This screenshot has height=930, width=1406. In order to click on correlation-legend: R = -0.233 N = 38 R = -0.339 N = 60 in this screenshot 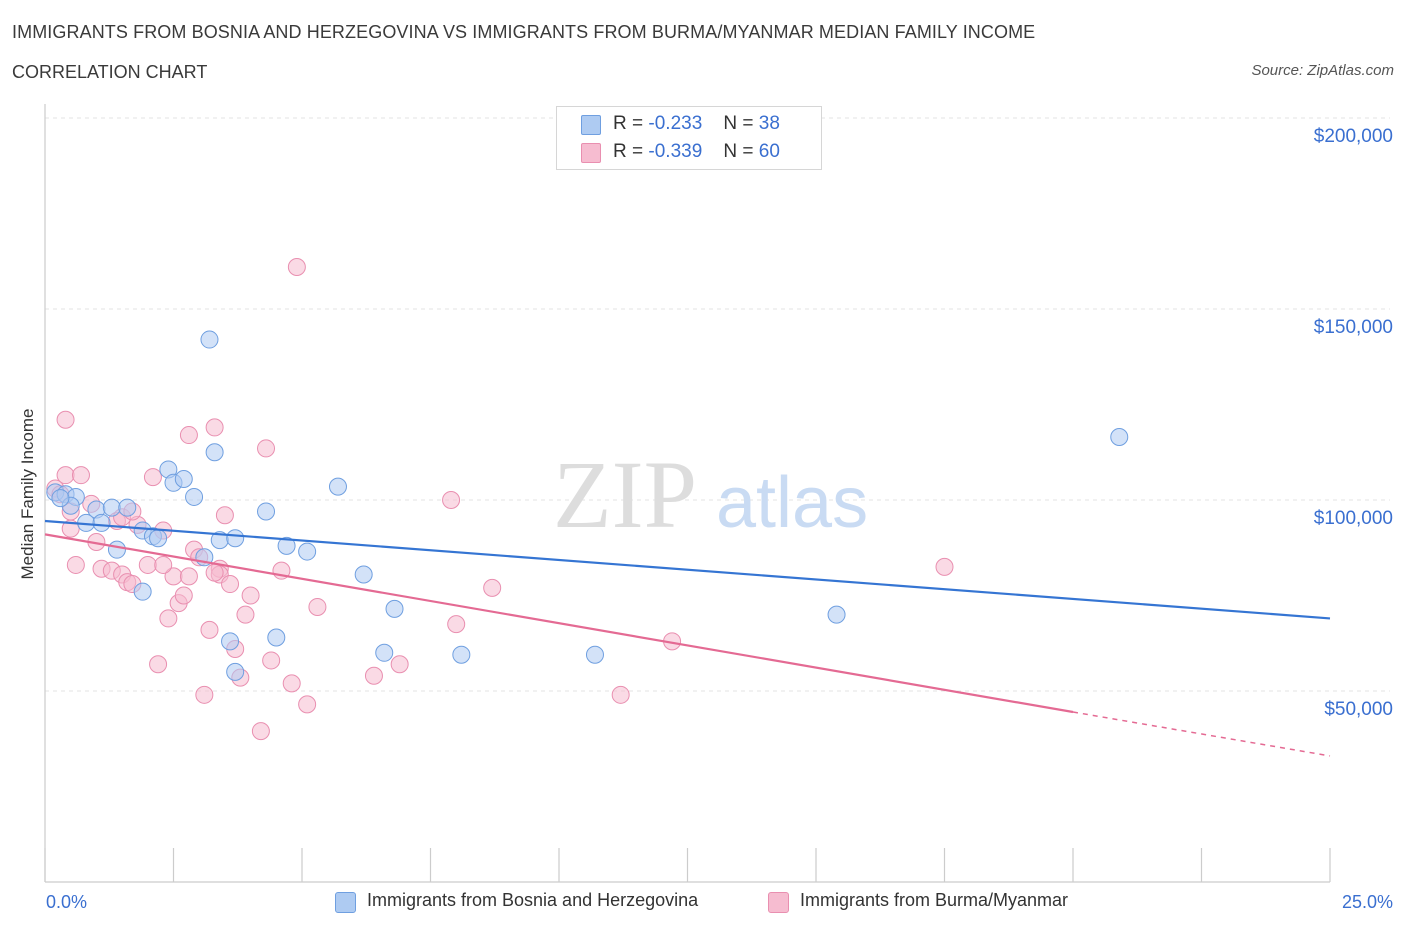, I will do `click(689, 138)`.